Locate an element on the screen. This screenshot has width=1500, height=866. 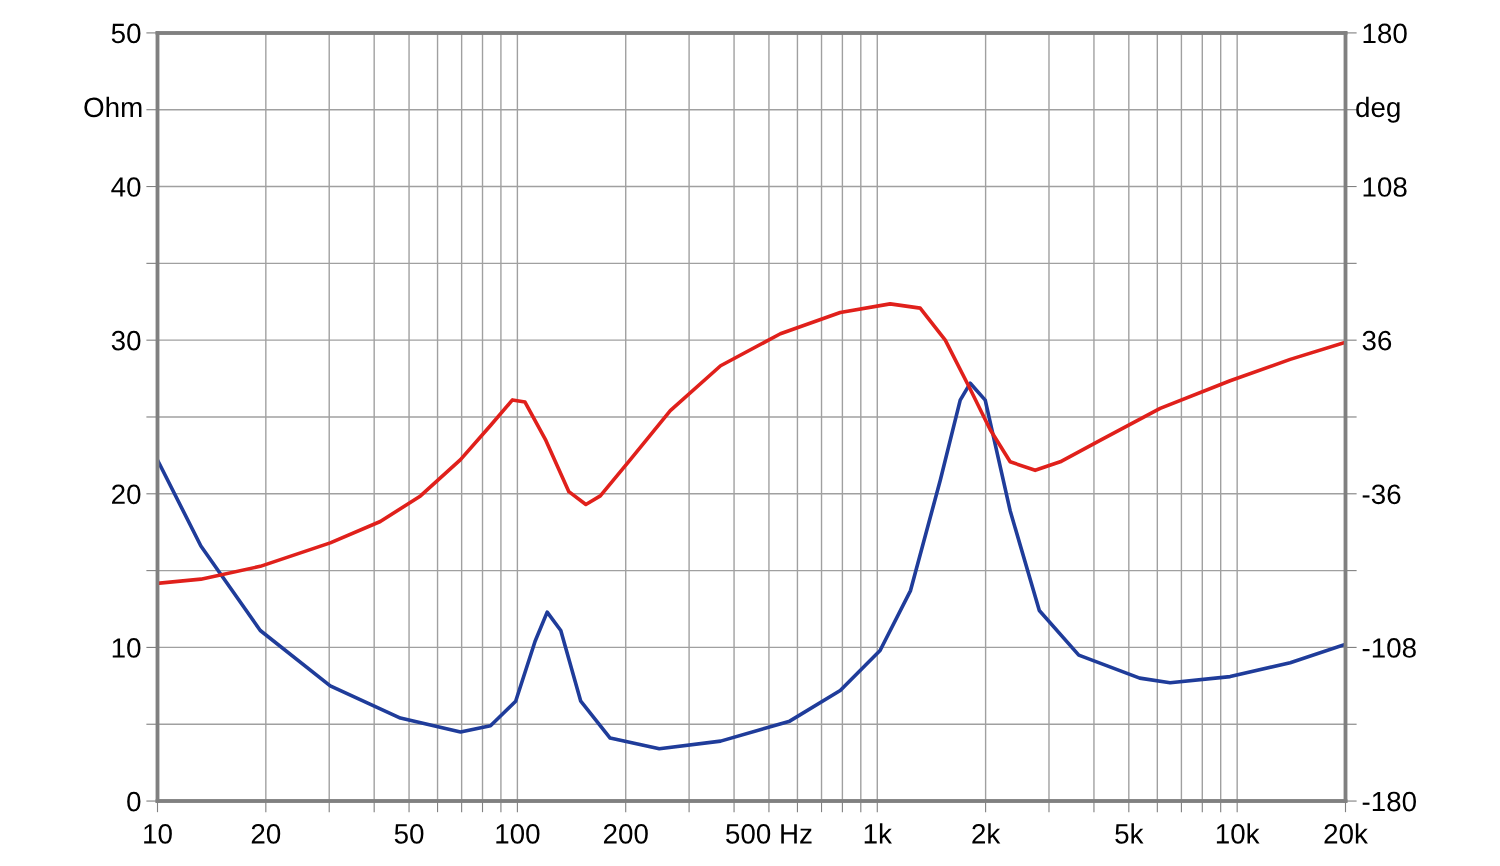
x-tick-label: 1k is located at coordinates (878, 833).